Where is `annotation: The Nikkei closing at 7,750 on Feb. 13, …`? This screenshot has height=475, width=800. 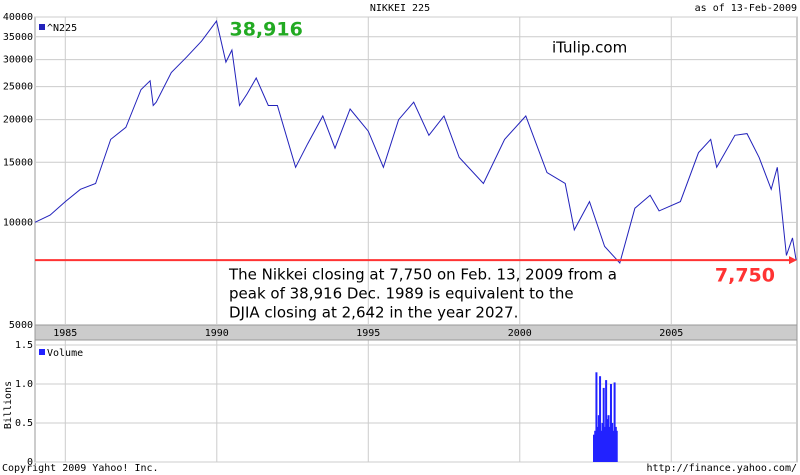 annotation: The Nikkei closing at 7,750 on Feb. 13, … is located at coordinates (422, 275).